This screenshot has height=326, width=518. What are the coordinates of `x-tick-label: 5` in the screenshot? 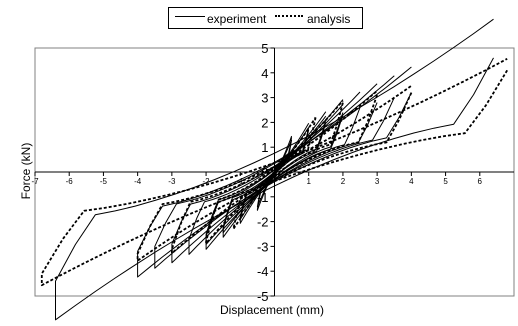 It's located at (445, 181).